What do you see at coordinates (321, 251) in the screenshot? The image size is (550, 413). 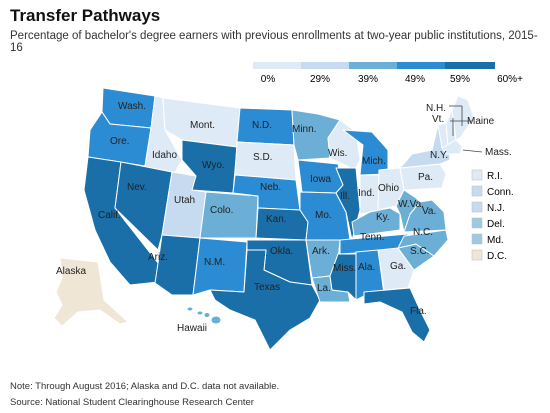 I see `state-label: Ark.` at bounding box center [321, 251].